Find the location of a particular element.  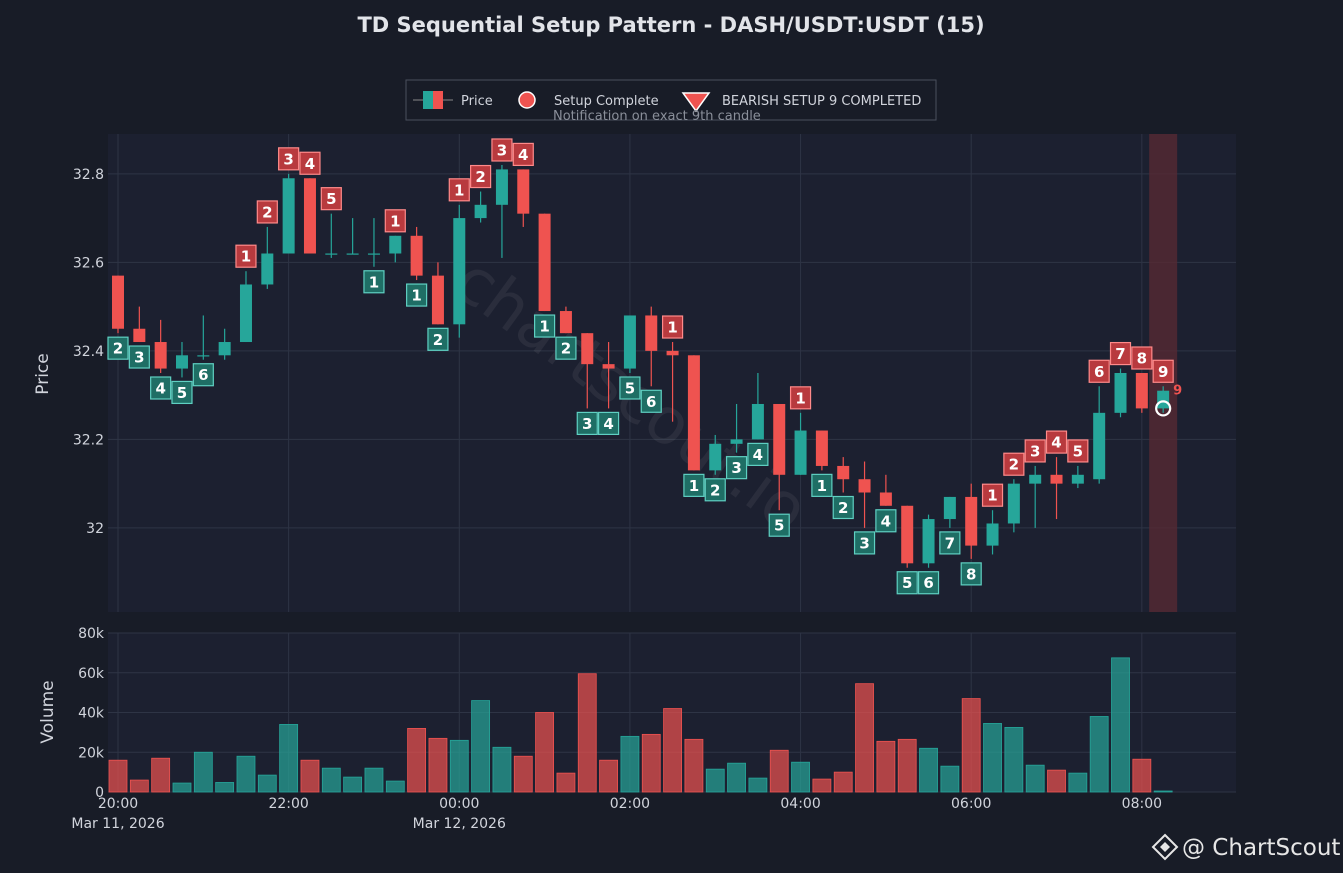

time-tick-label: 00:00 is located at coordinates (459, 804).